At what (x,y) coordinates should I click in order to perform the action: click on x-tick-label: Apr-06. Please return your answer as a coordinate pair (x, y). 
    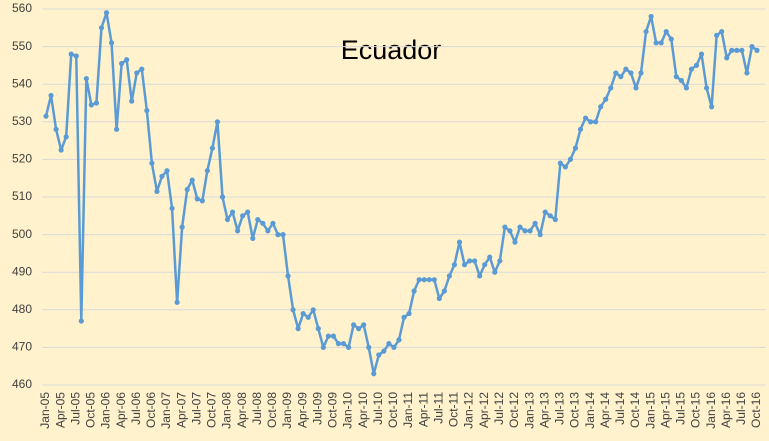
    Looking at the image, I should click on (121, 410).